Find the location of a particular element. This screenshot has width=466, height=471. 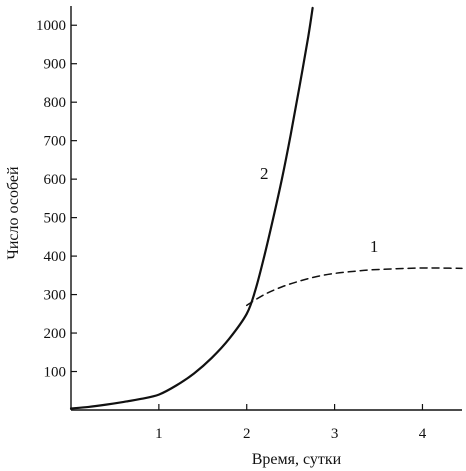

y-tick-label: 100 is located at coordinates (55, 373).